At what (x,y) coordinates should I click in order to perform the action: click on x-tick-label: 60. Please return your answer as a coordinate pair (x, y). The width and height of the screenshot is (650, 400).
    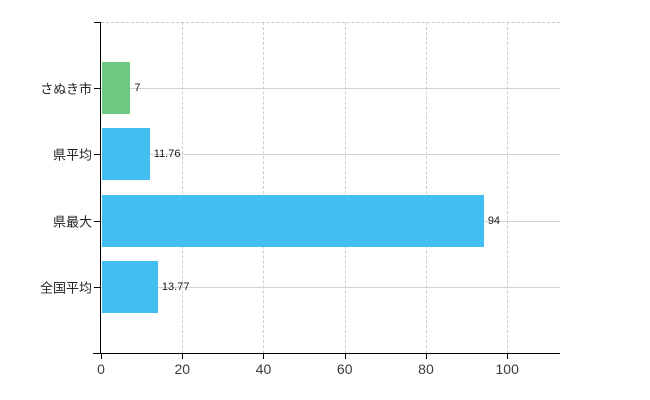
    Looking at the image, I should click on (344, 369).